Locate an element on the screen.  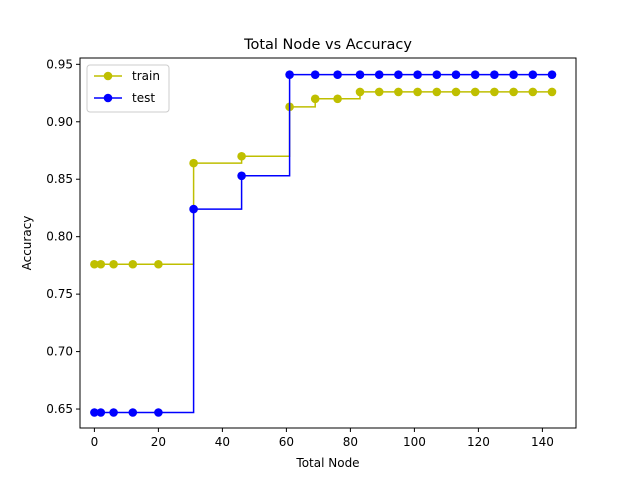
y-tick-label: 0.75 is located at coordinates (59, 294).